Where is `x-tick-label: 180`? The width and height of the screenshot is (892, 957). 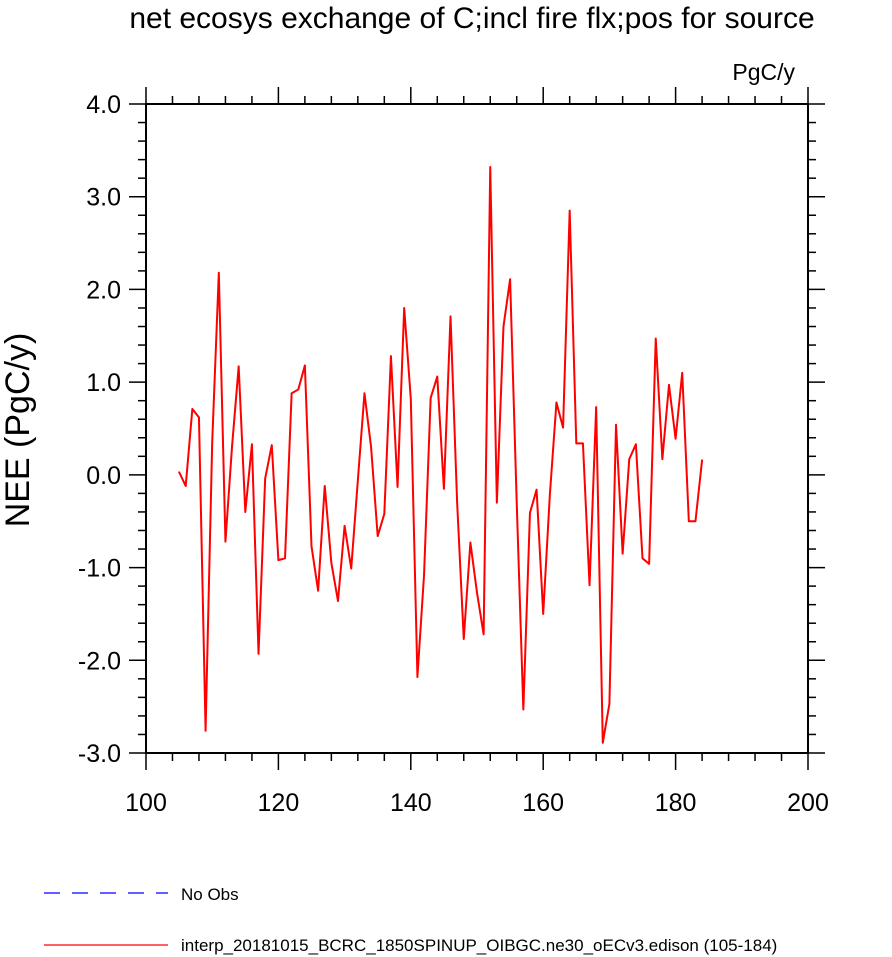 x-tick-label: 180 is located at coordinates (676, 803).